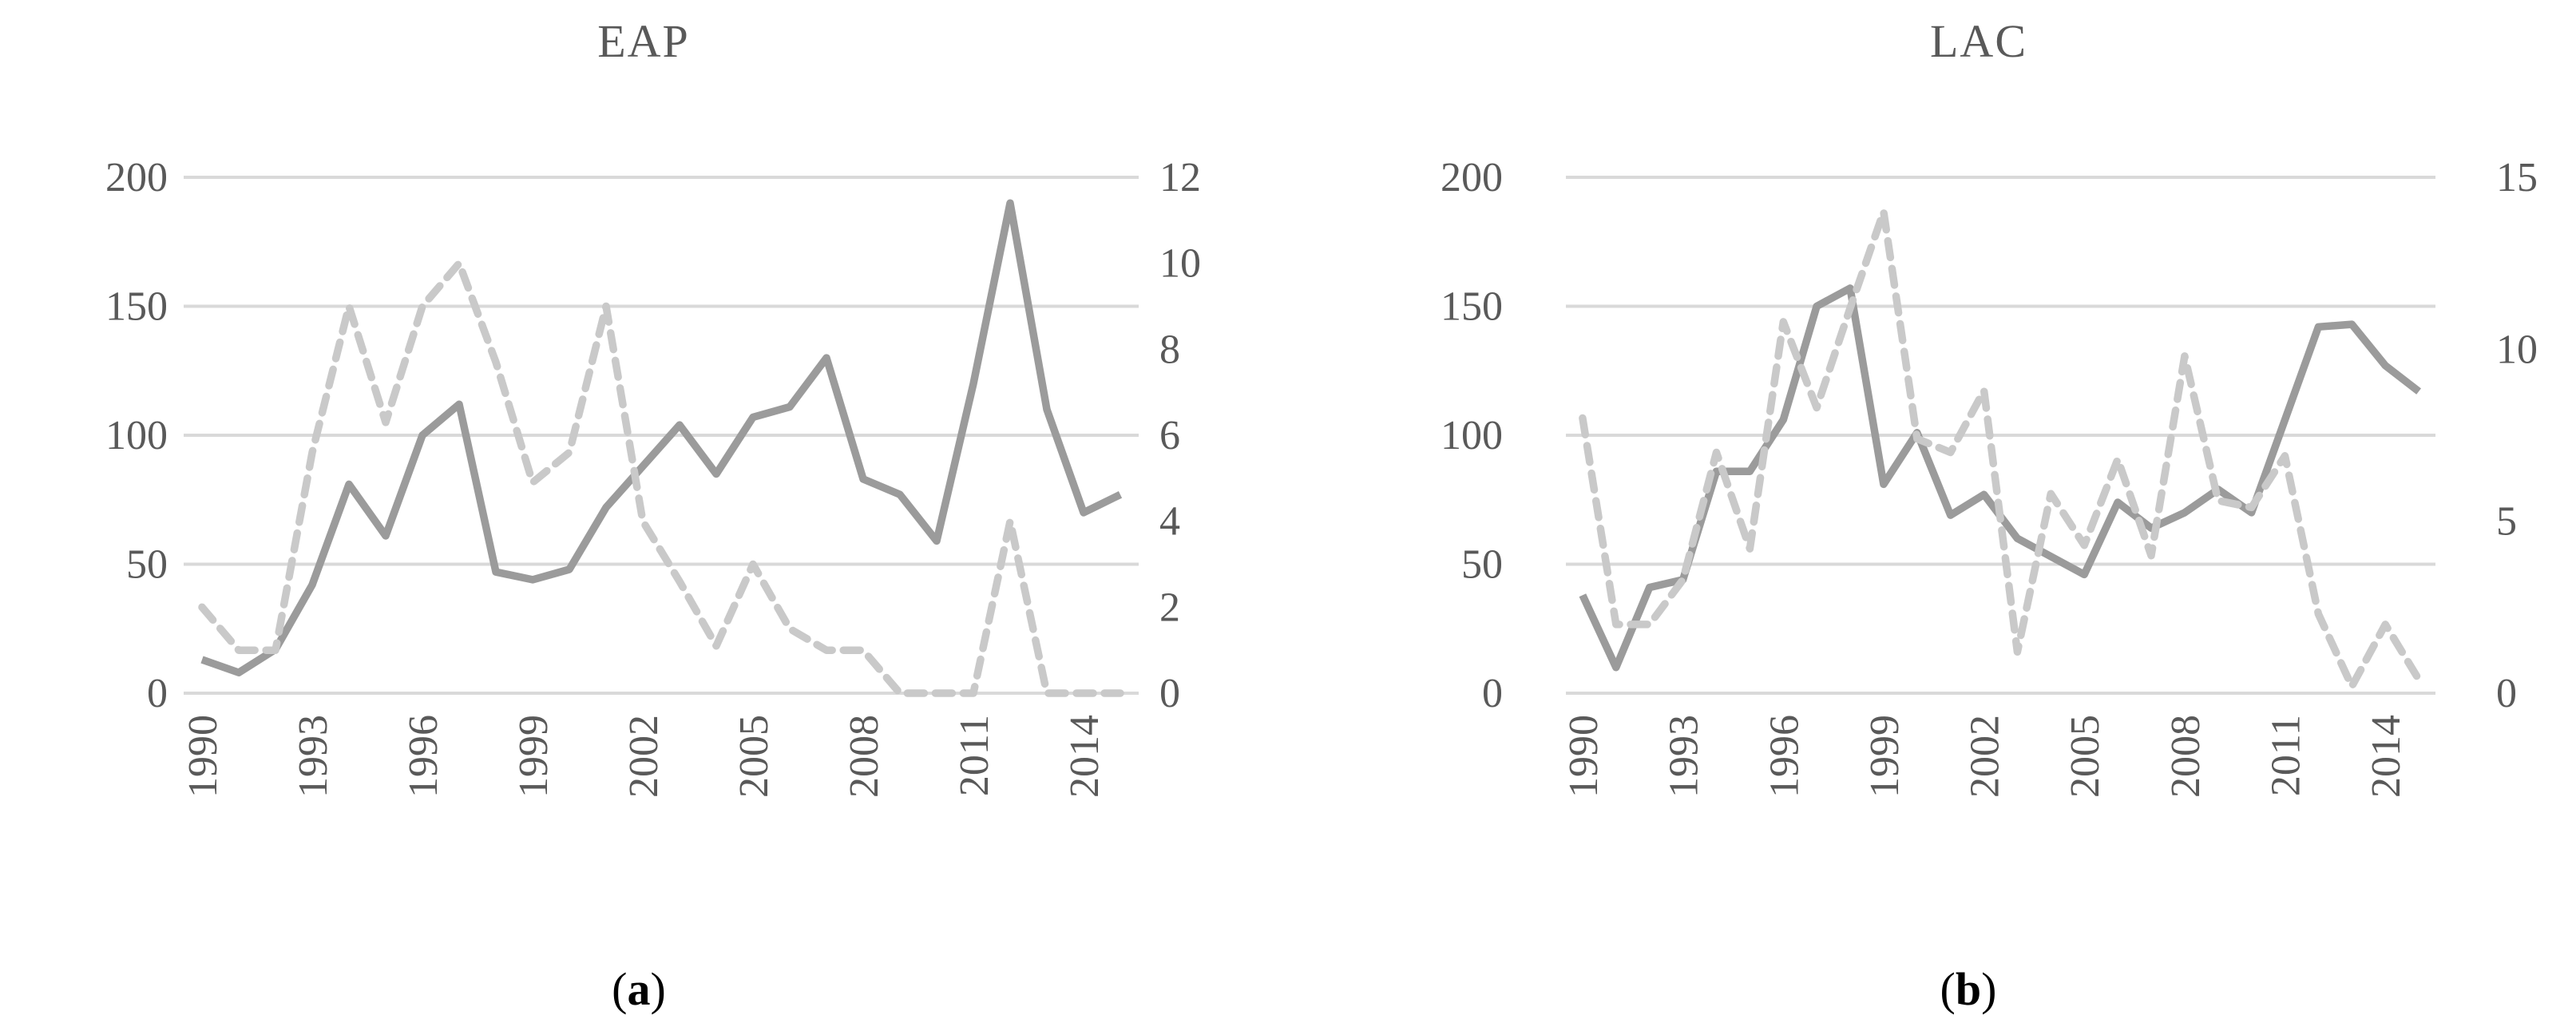 The image size is (2576, 1031). I want to click on caption-b-letter: b, so click(1969, 989).